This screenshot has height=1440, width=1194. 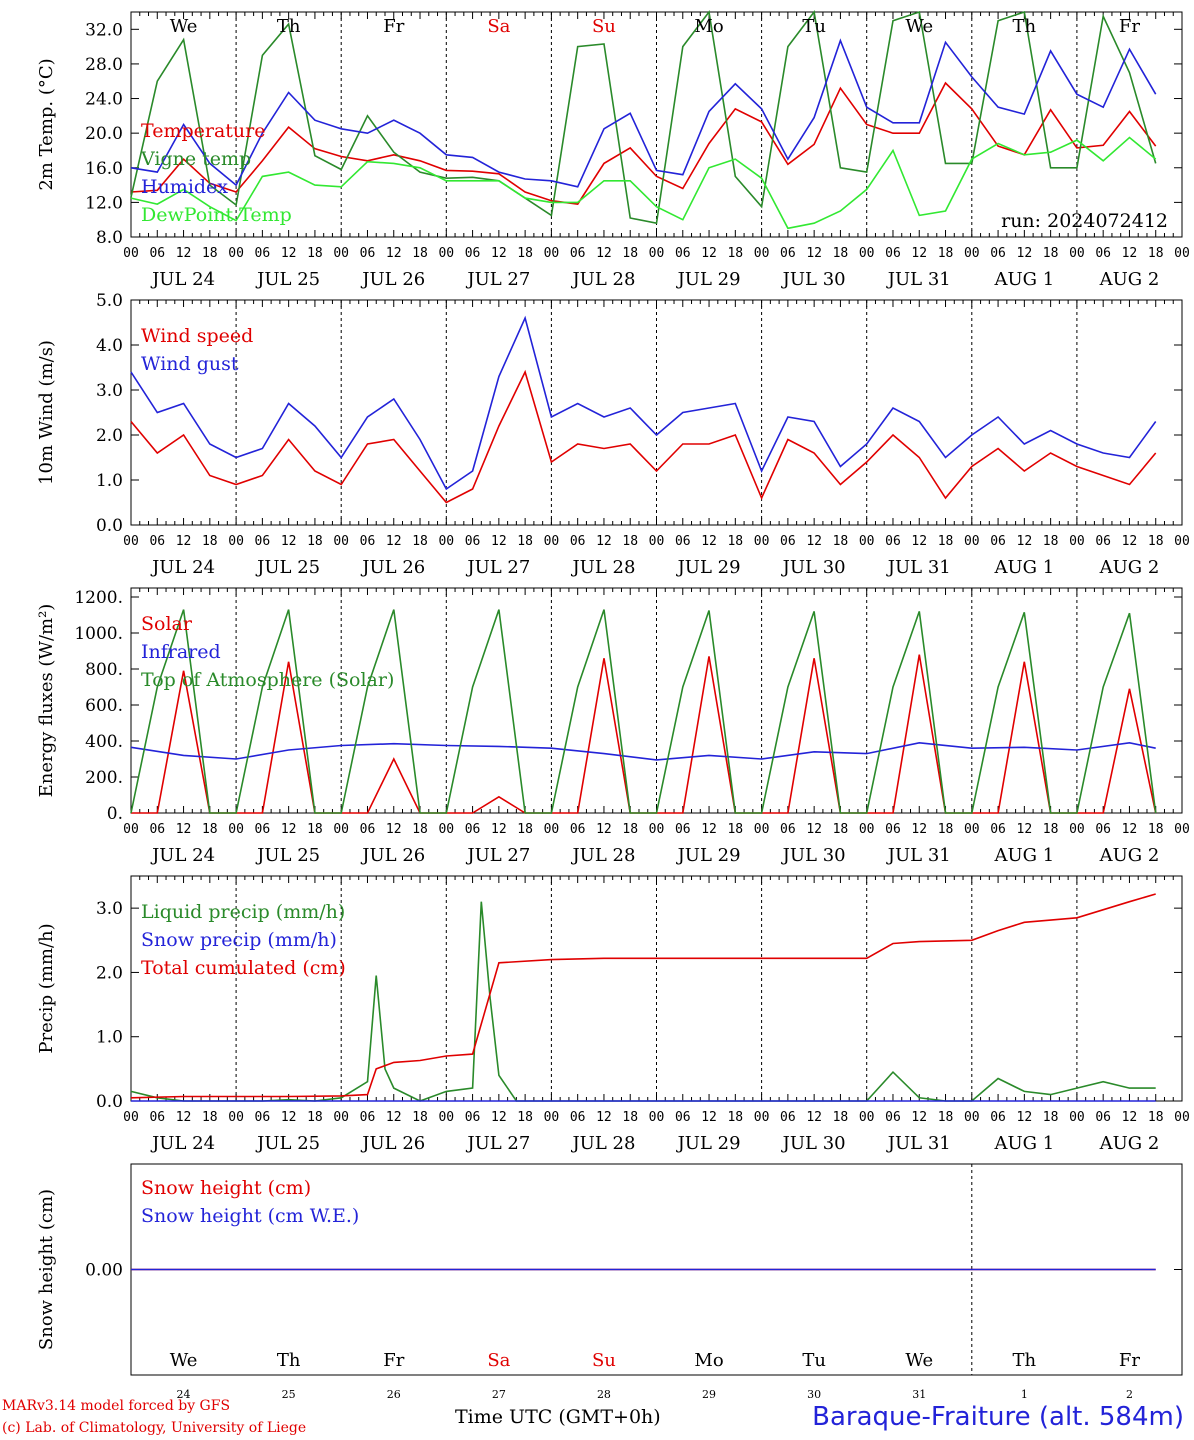 What do you see at coordinates (182, 1143) in the screenshot?
I see `date-label: JUL 24` at bounding box center [182, 1143].